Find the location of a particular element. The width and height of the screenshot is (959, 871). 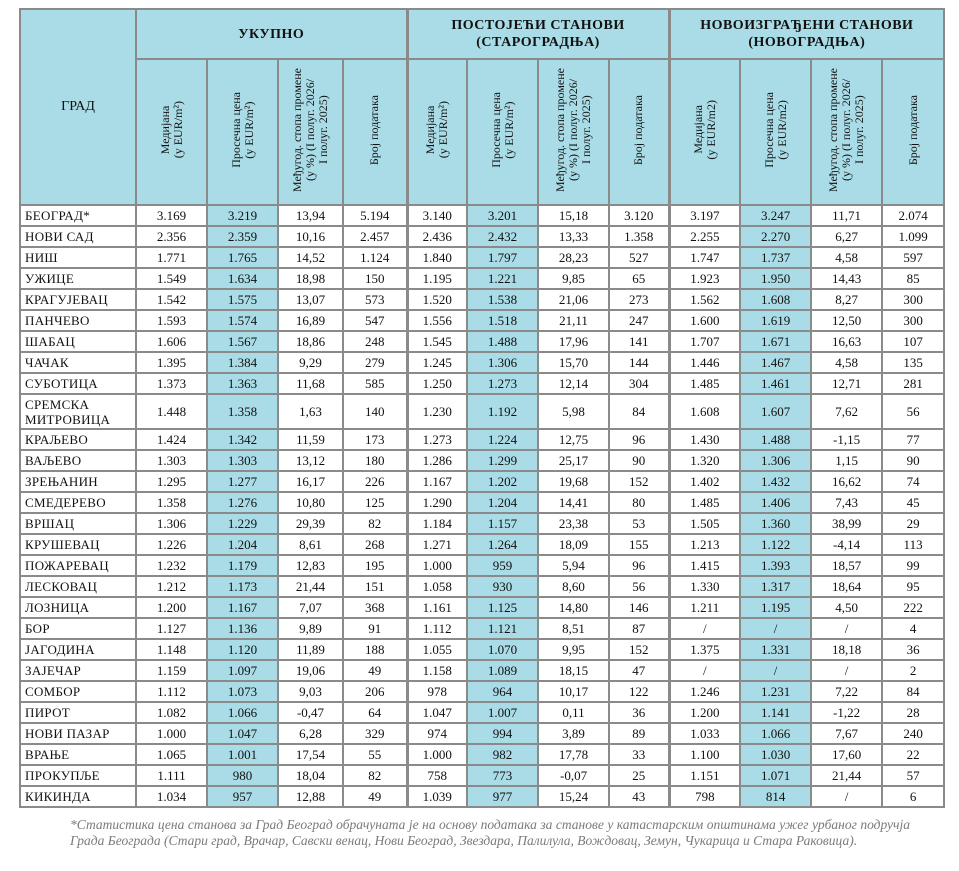

new-data-count-cell: 300 is located at coordinates (913, 299).